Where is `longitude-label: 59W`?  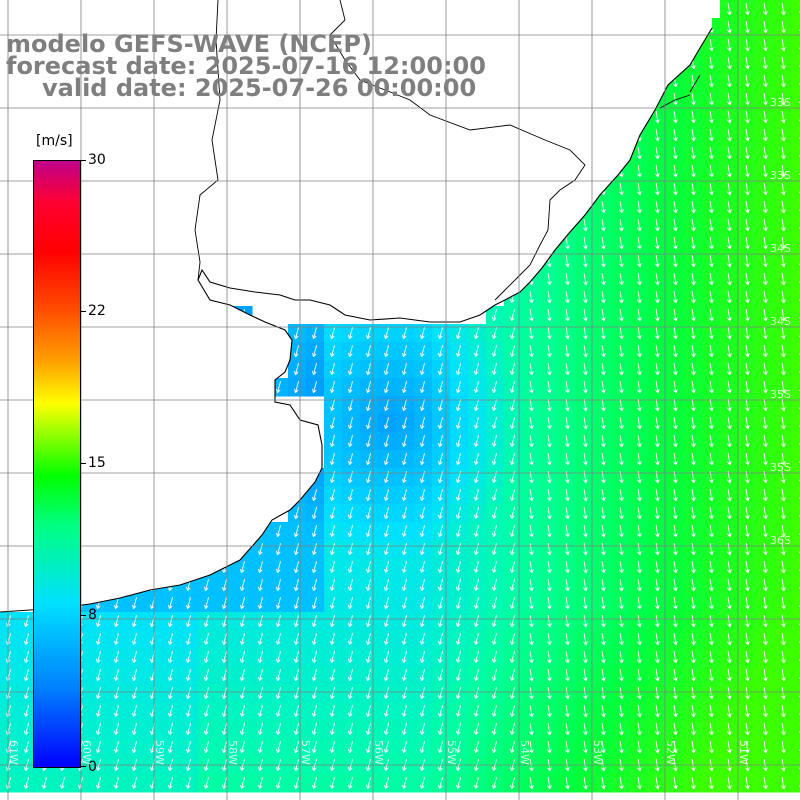 longitude-label: 59W is located at coordinates (159, 752).